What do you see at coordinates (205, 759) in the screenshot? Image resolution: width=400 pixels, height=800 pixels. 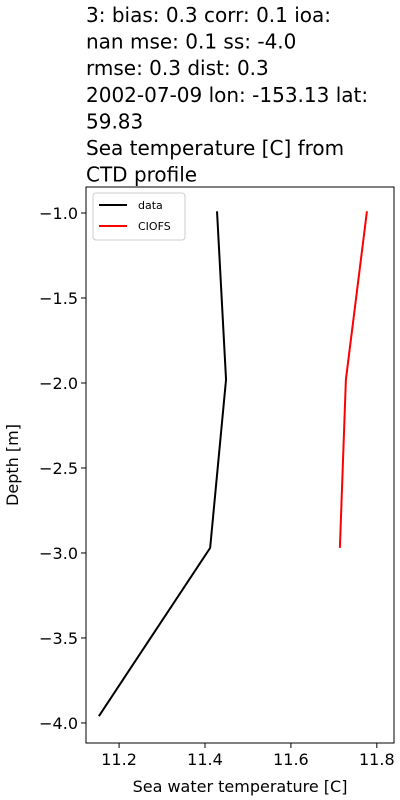 I see `x-tick-label: 11.4` at bounding box center [205, 759].